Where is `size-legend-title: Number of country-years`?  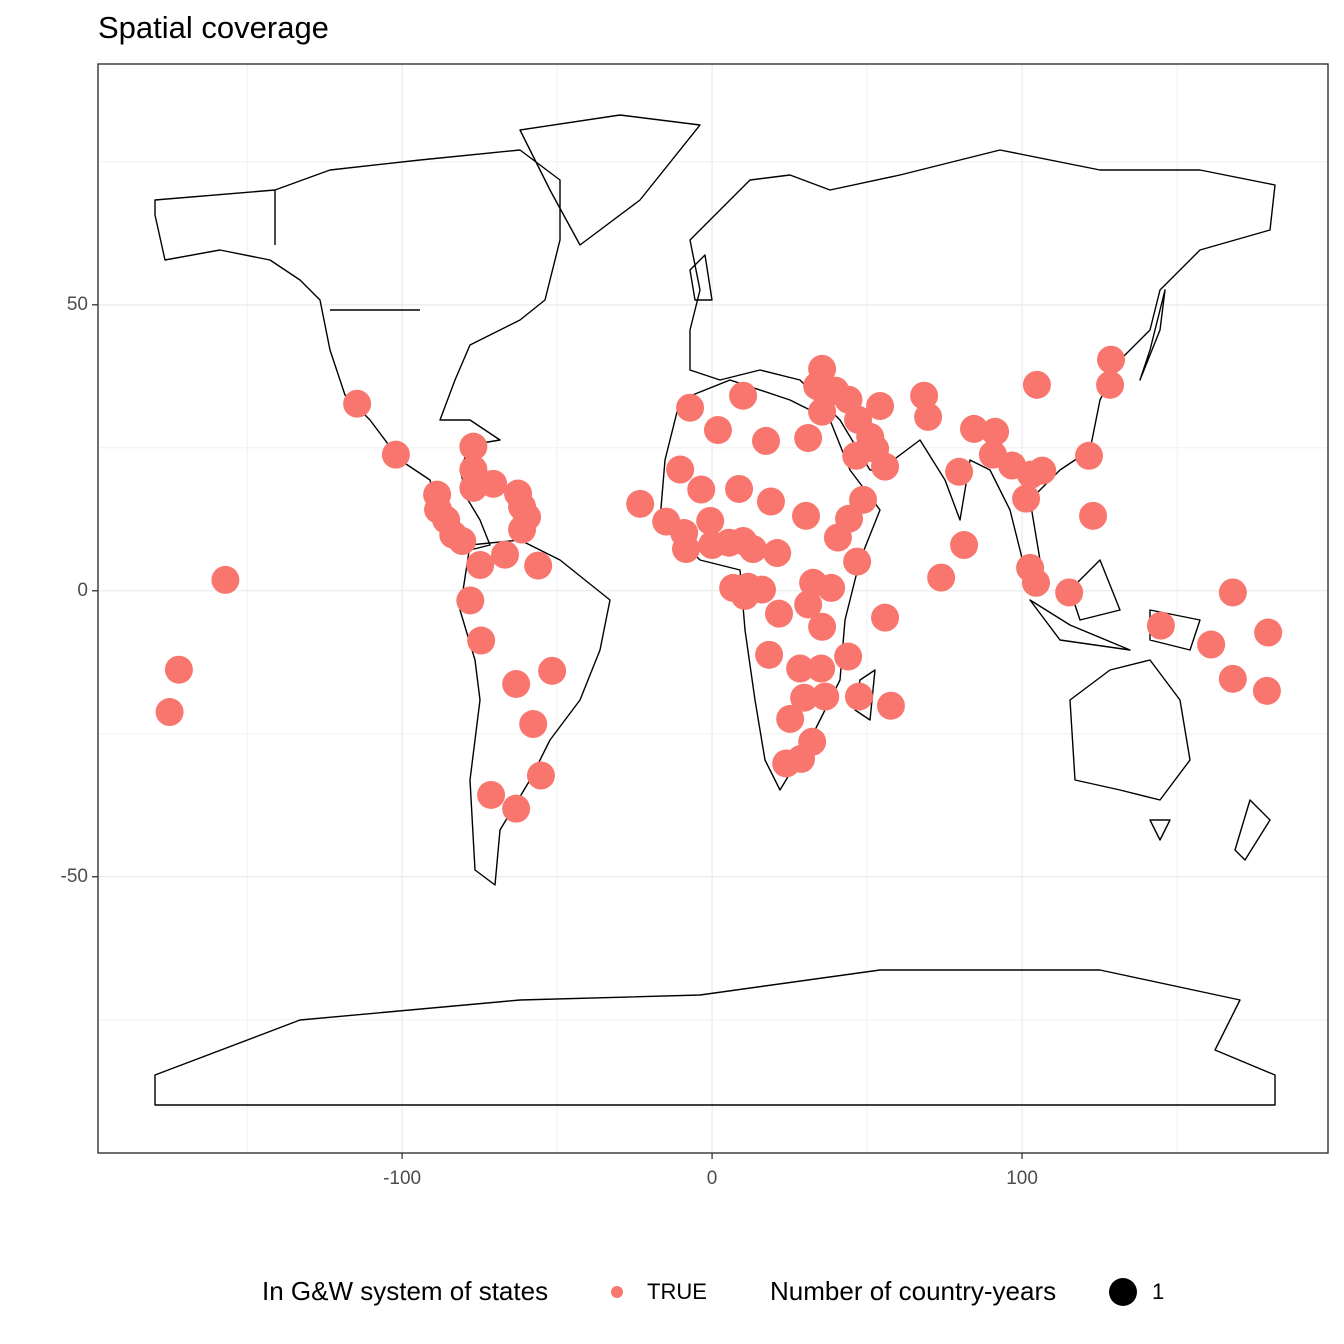
size-legend-title: Number of country-years is located at coordinates (913, 1291).